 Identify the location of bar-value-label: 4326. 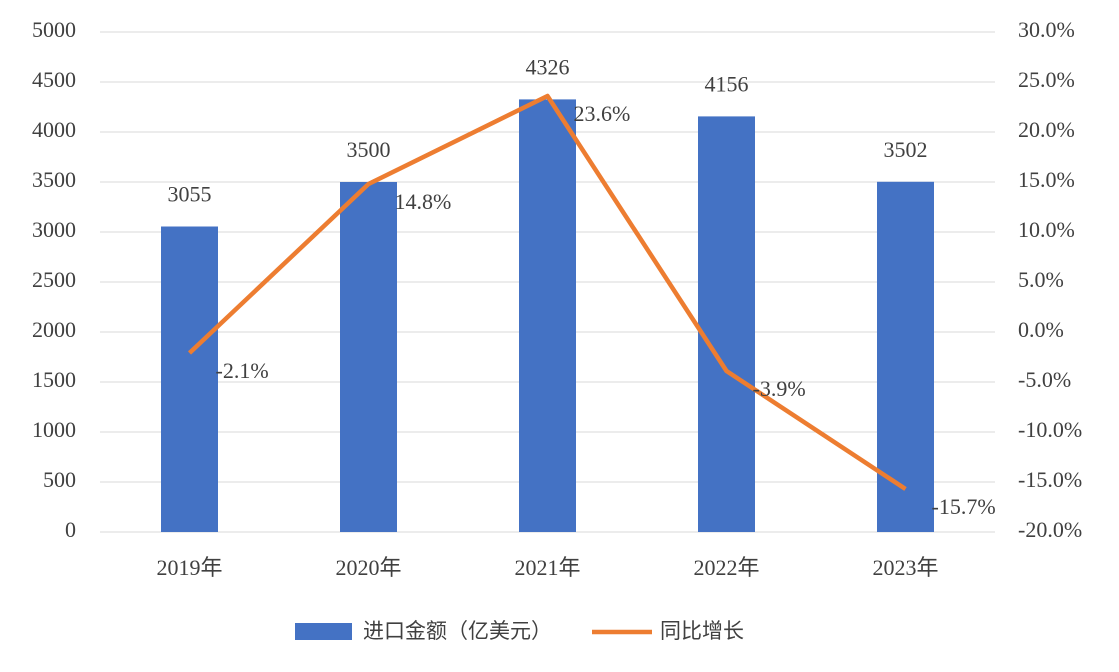
(548, 66).